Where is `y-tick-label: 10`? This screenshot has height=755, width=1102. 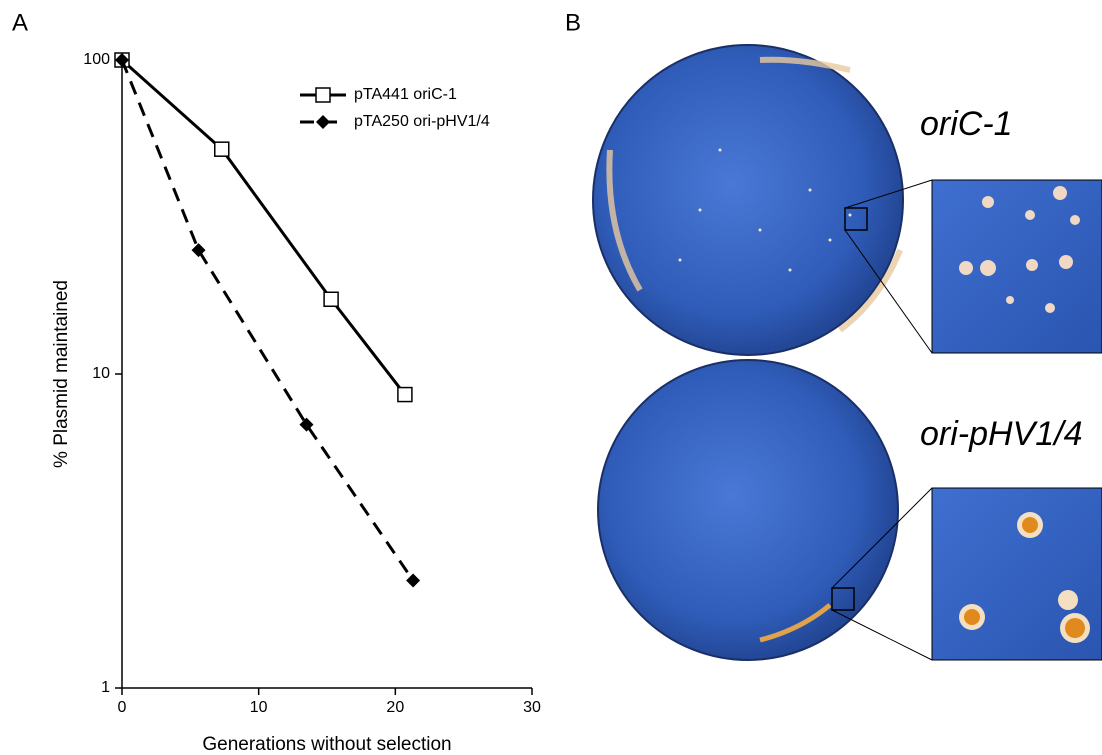
y-tick-label: 10 is located at coordinates (101, 373).